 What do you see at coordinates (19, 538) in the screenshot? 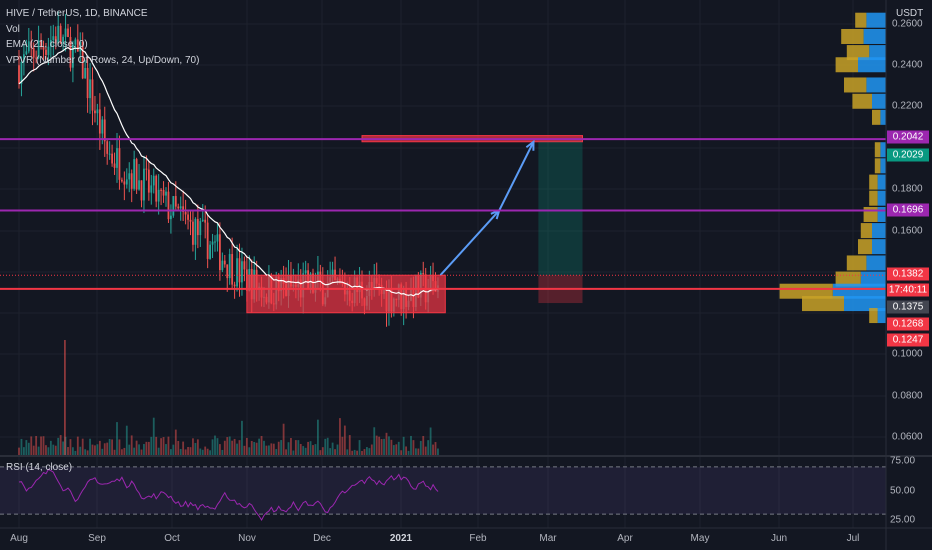
I see `time-label-aug: Aug` at bounding box center [19, 538].